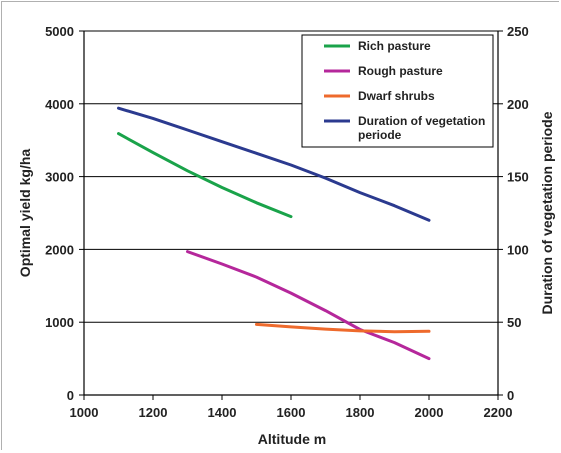  I want to click on y2-axis-title: Duration of vegetation periode, so click(547, 212).